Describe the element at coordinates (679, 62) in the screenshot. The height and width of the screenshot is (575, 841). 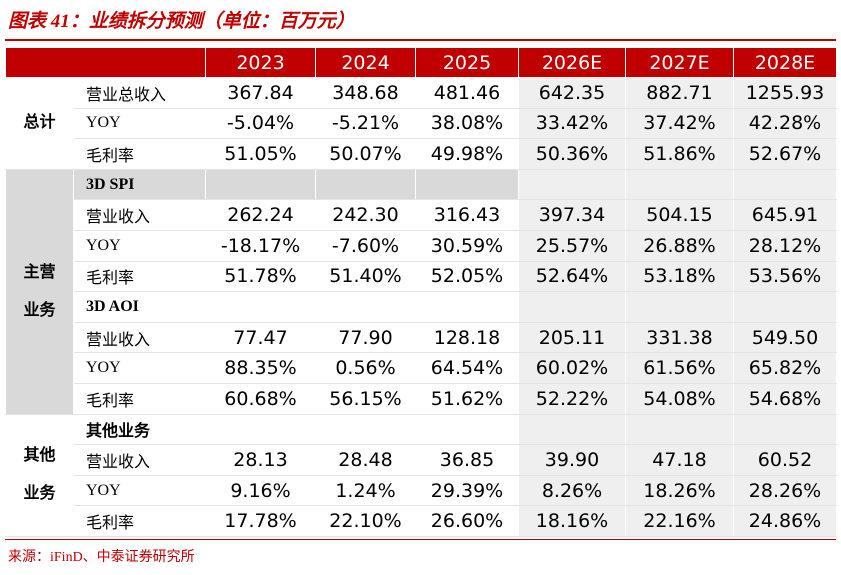
I see `column-header: 2027E` at that location.